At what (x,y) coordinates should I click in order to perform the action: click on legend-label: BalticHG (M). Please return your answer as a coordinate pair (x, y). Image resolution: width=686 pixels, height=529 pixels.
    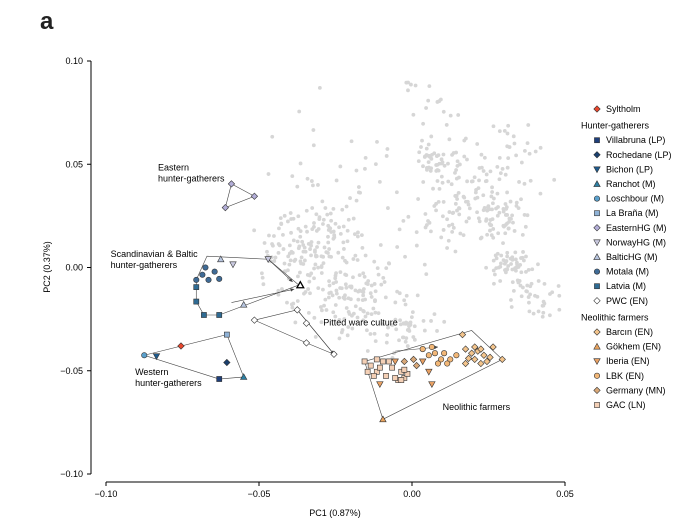
    Looking at the image, I should click on (632, 257).